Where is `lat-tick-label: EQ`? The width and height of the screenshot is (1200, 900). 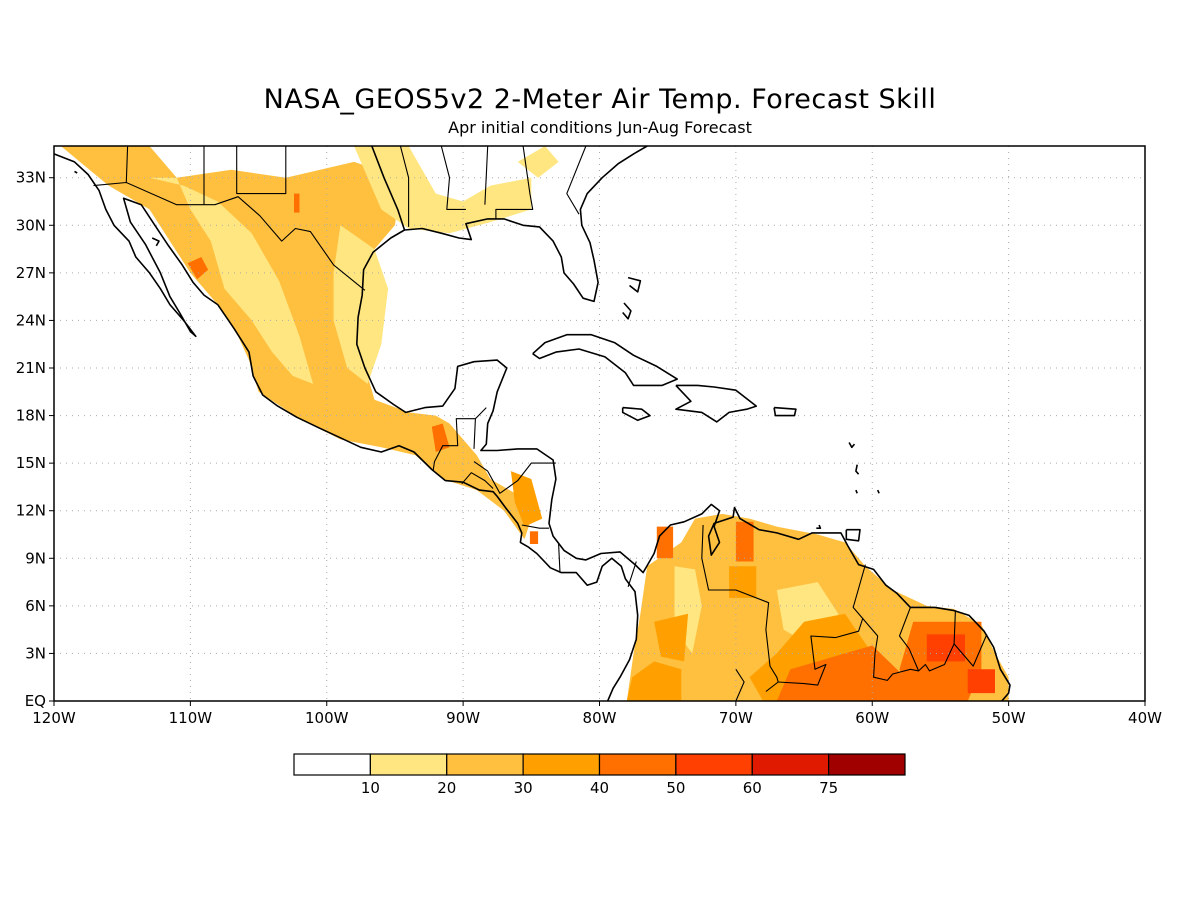 lat-tick-label: EQ is located at coordinates (35, 701).